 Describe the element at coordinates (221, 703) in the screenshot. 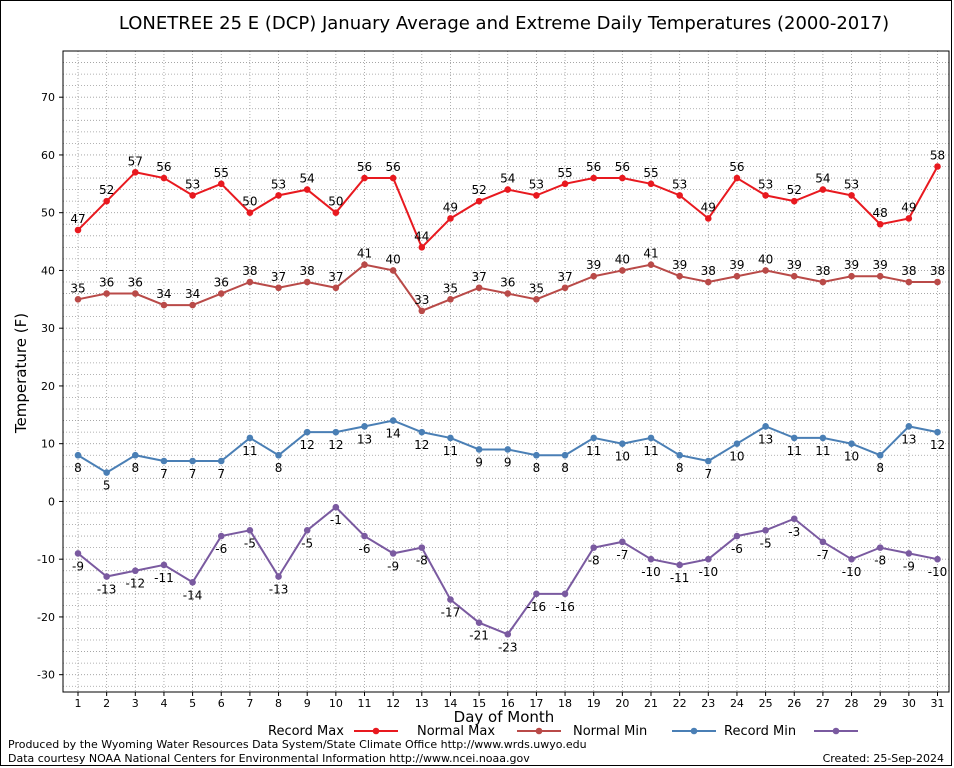

I see `x-tick-label: 6` at that location.